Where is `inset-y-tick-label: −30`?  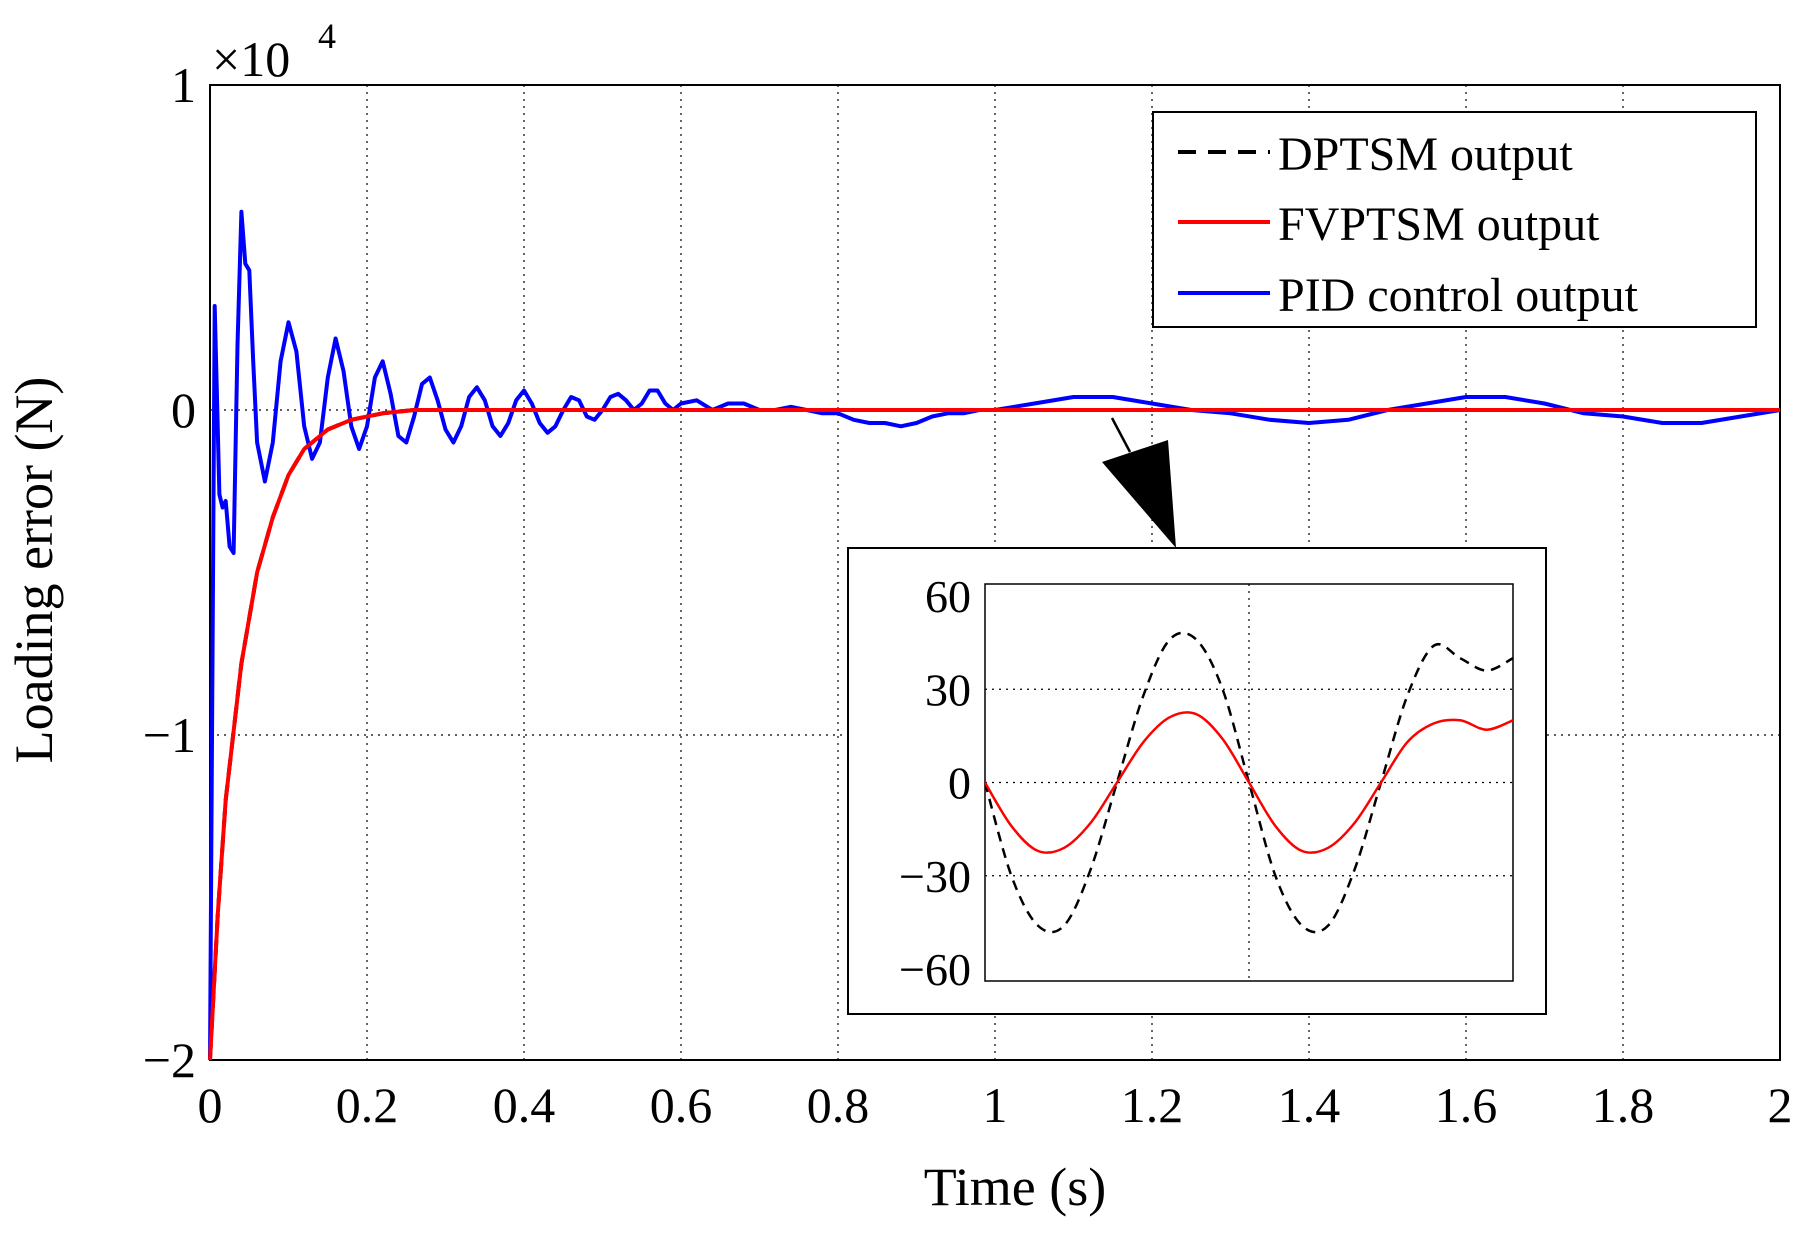
inset-y-tick-label: −30 is located at coordinates (935, 876).